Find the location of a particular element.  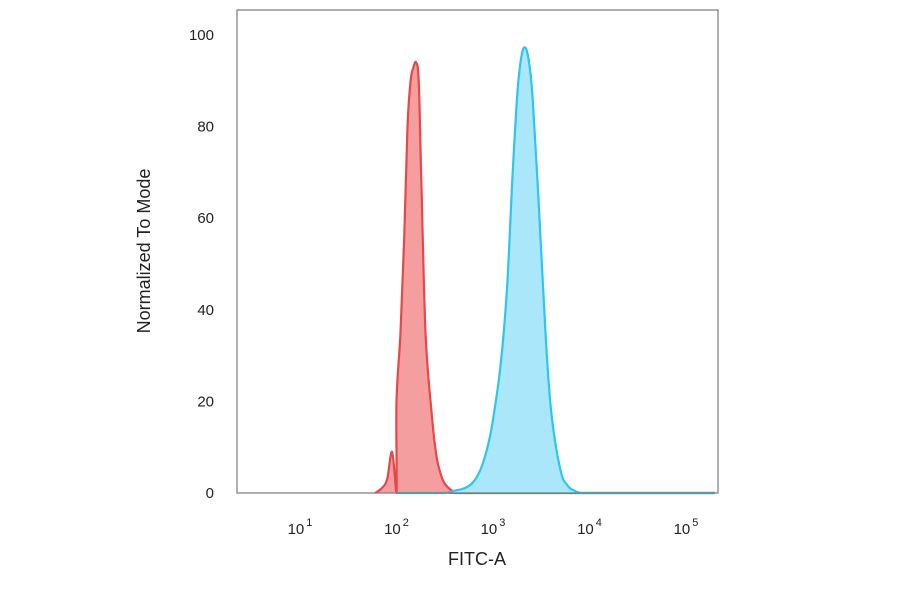

x-tick-exponent: 4 is located at coordinates (599, 523).